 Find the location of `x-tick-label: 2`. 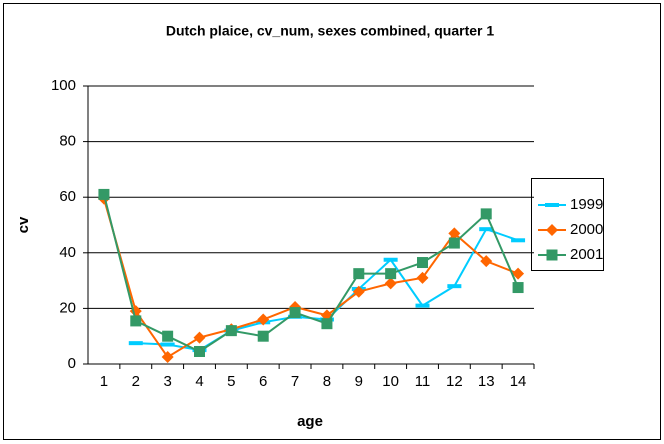

x-tick-label: 2 is located at coordinates (136, 381).